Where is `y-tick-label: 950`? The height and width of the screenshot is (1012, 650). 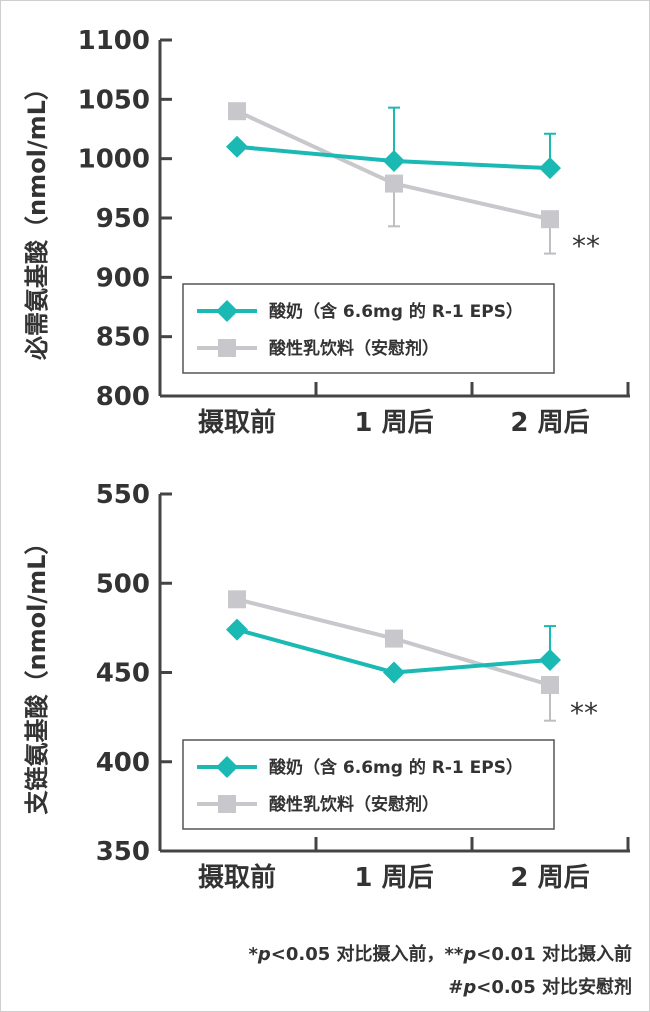 y-tick-label: 950 is located at coordinates (123, 219).